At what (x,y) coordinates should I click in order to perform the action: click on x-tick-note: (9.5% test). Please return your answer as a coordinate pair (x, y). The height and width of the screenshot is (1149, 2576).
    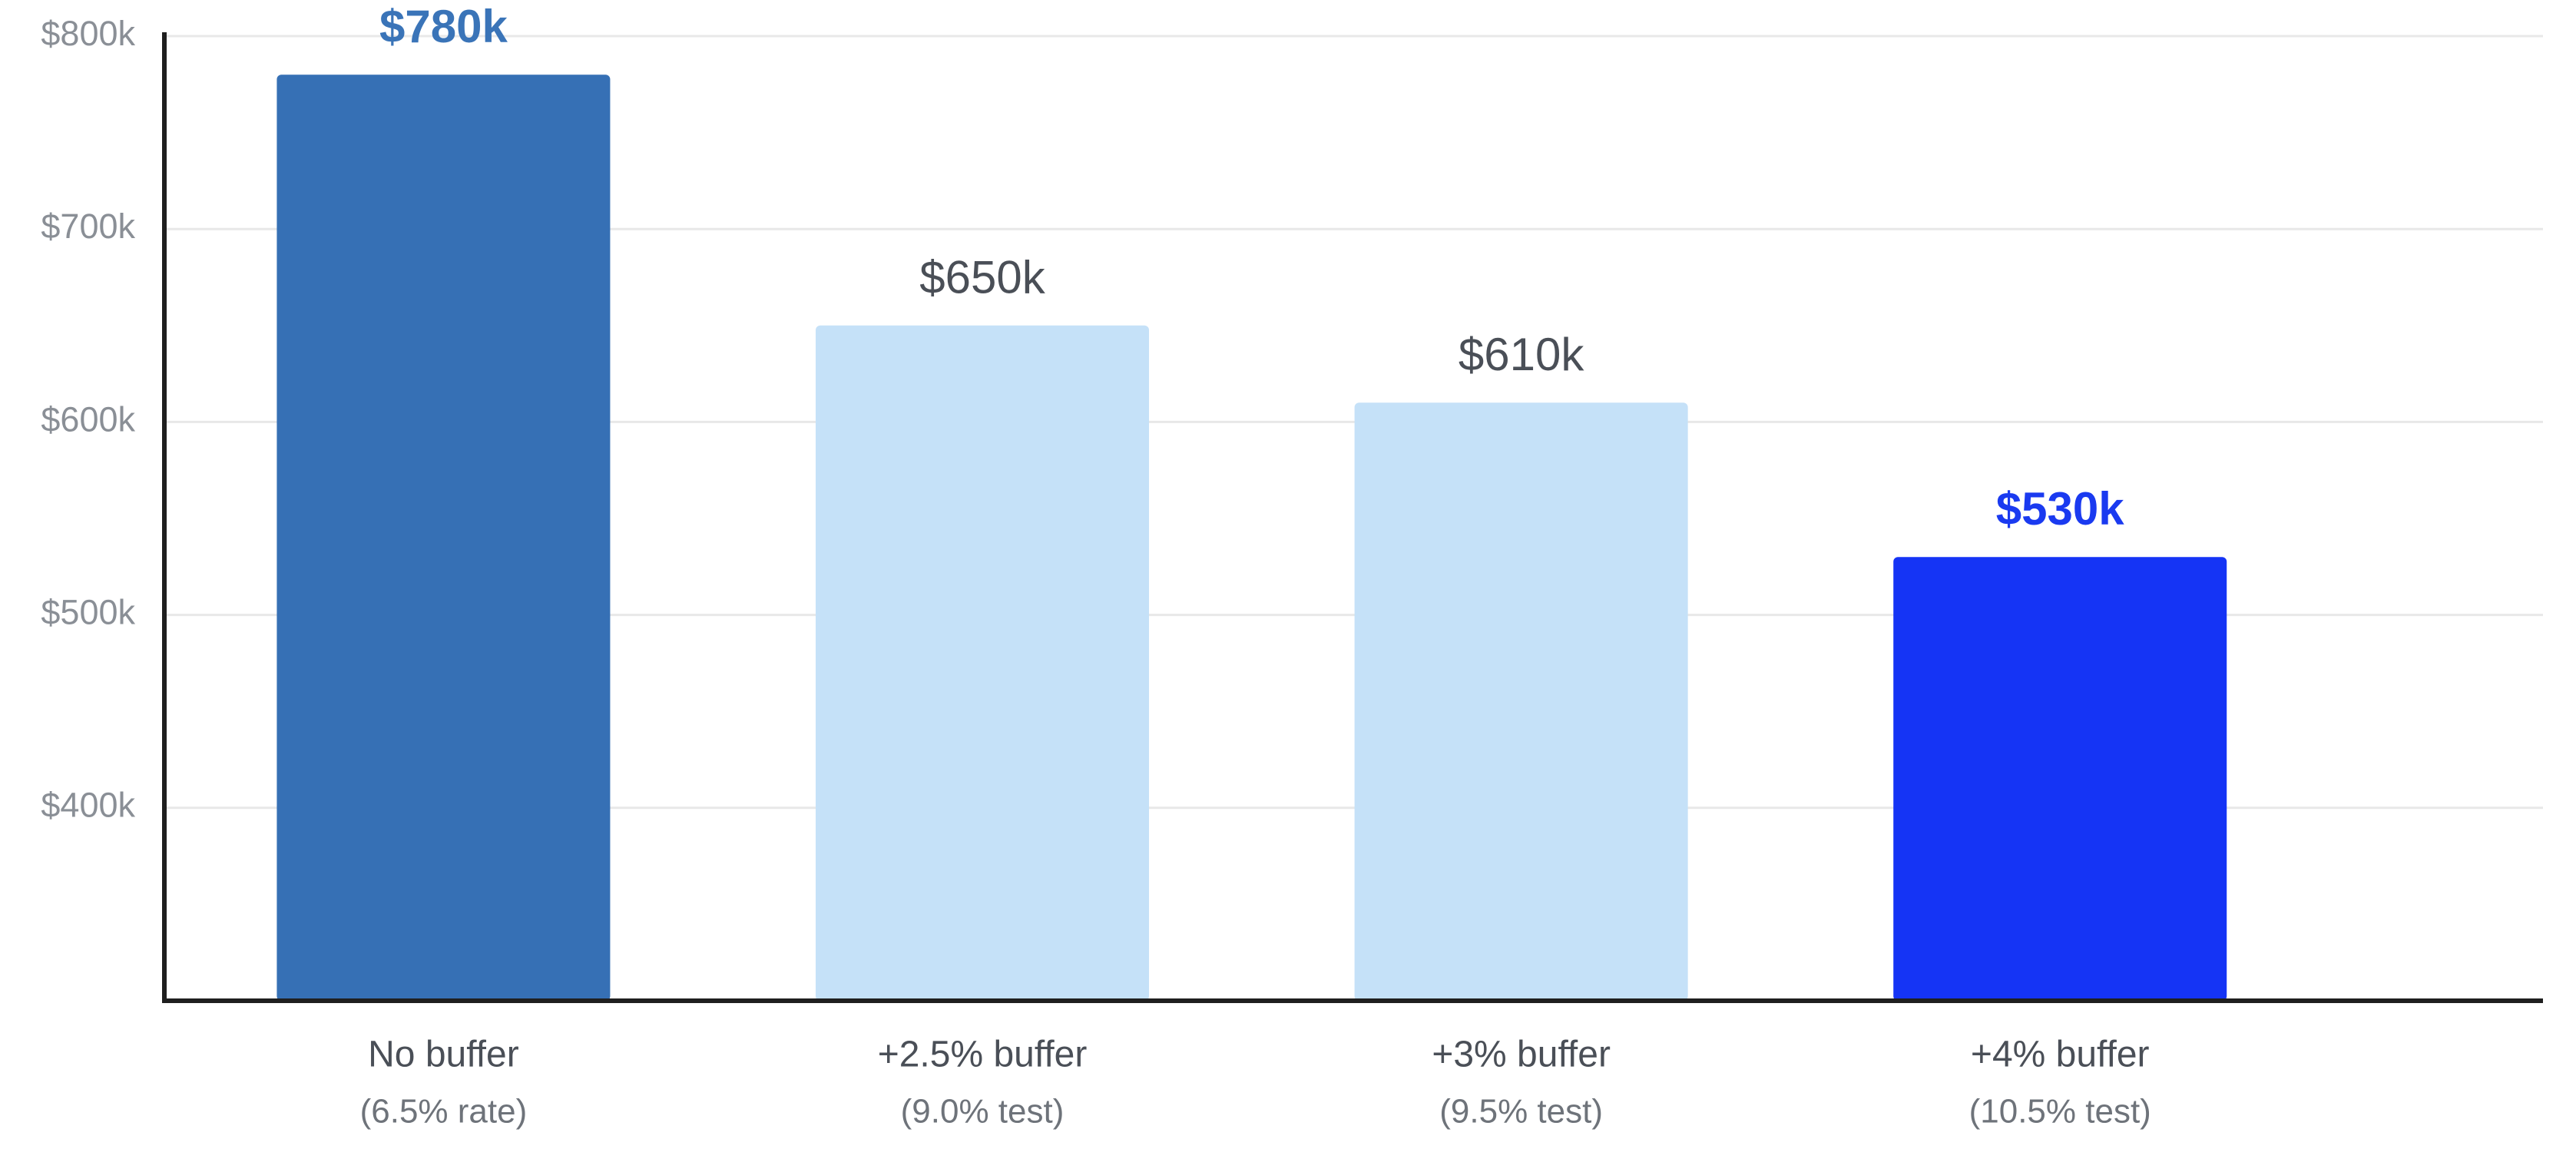
    Looking at the image, I should click on (1521, 1112).